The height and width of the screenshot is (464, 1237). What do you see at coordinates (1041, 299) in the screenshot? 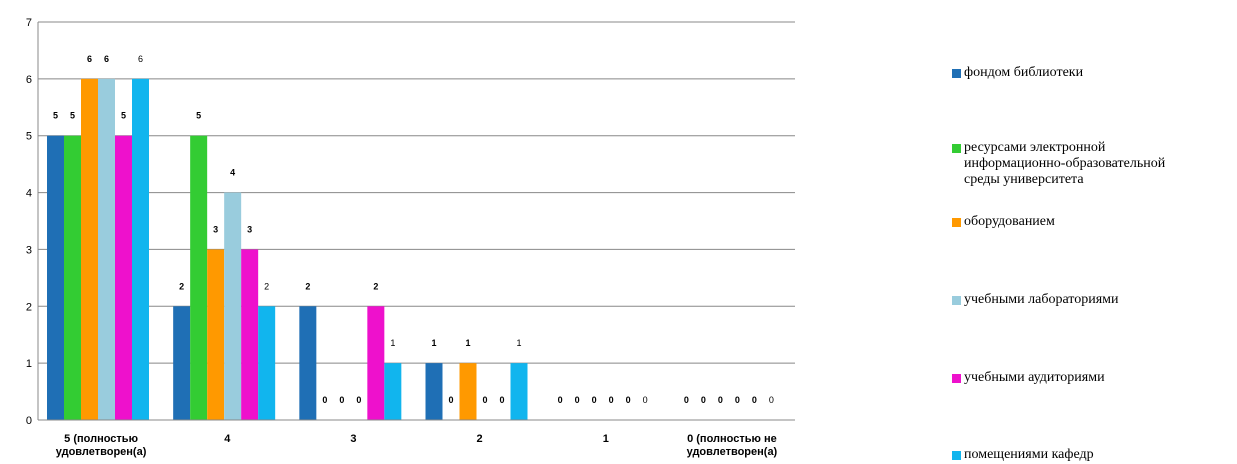
I see `legend-label: учебными лабораториями` at bounding box center [1041, 299].